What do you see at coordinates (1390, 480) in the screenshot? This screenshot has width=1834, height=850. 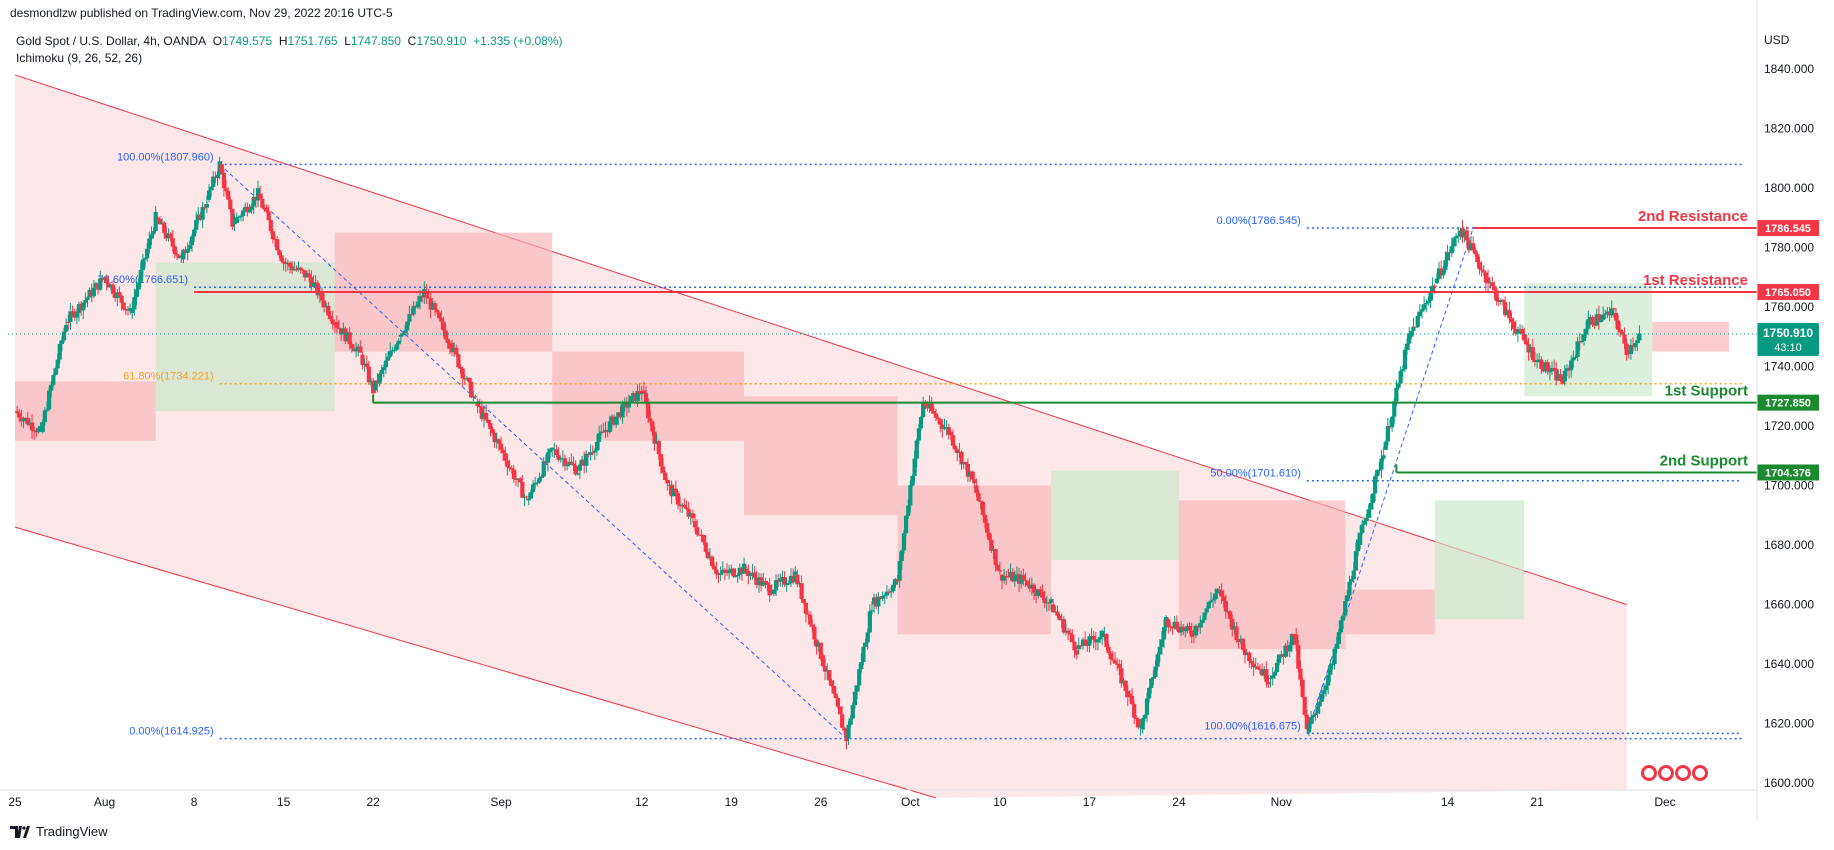 I see `fib-trend-line` at bounding box center [1390, 480].